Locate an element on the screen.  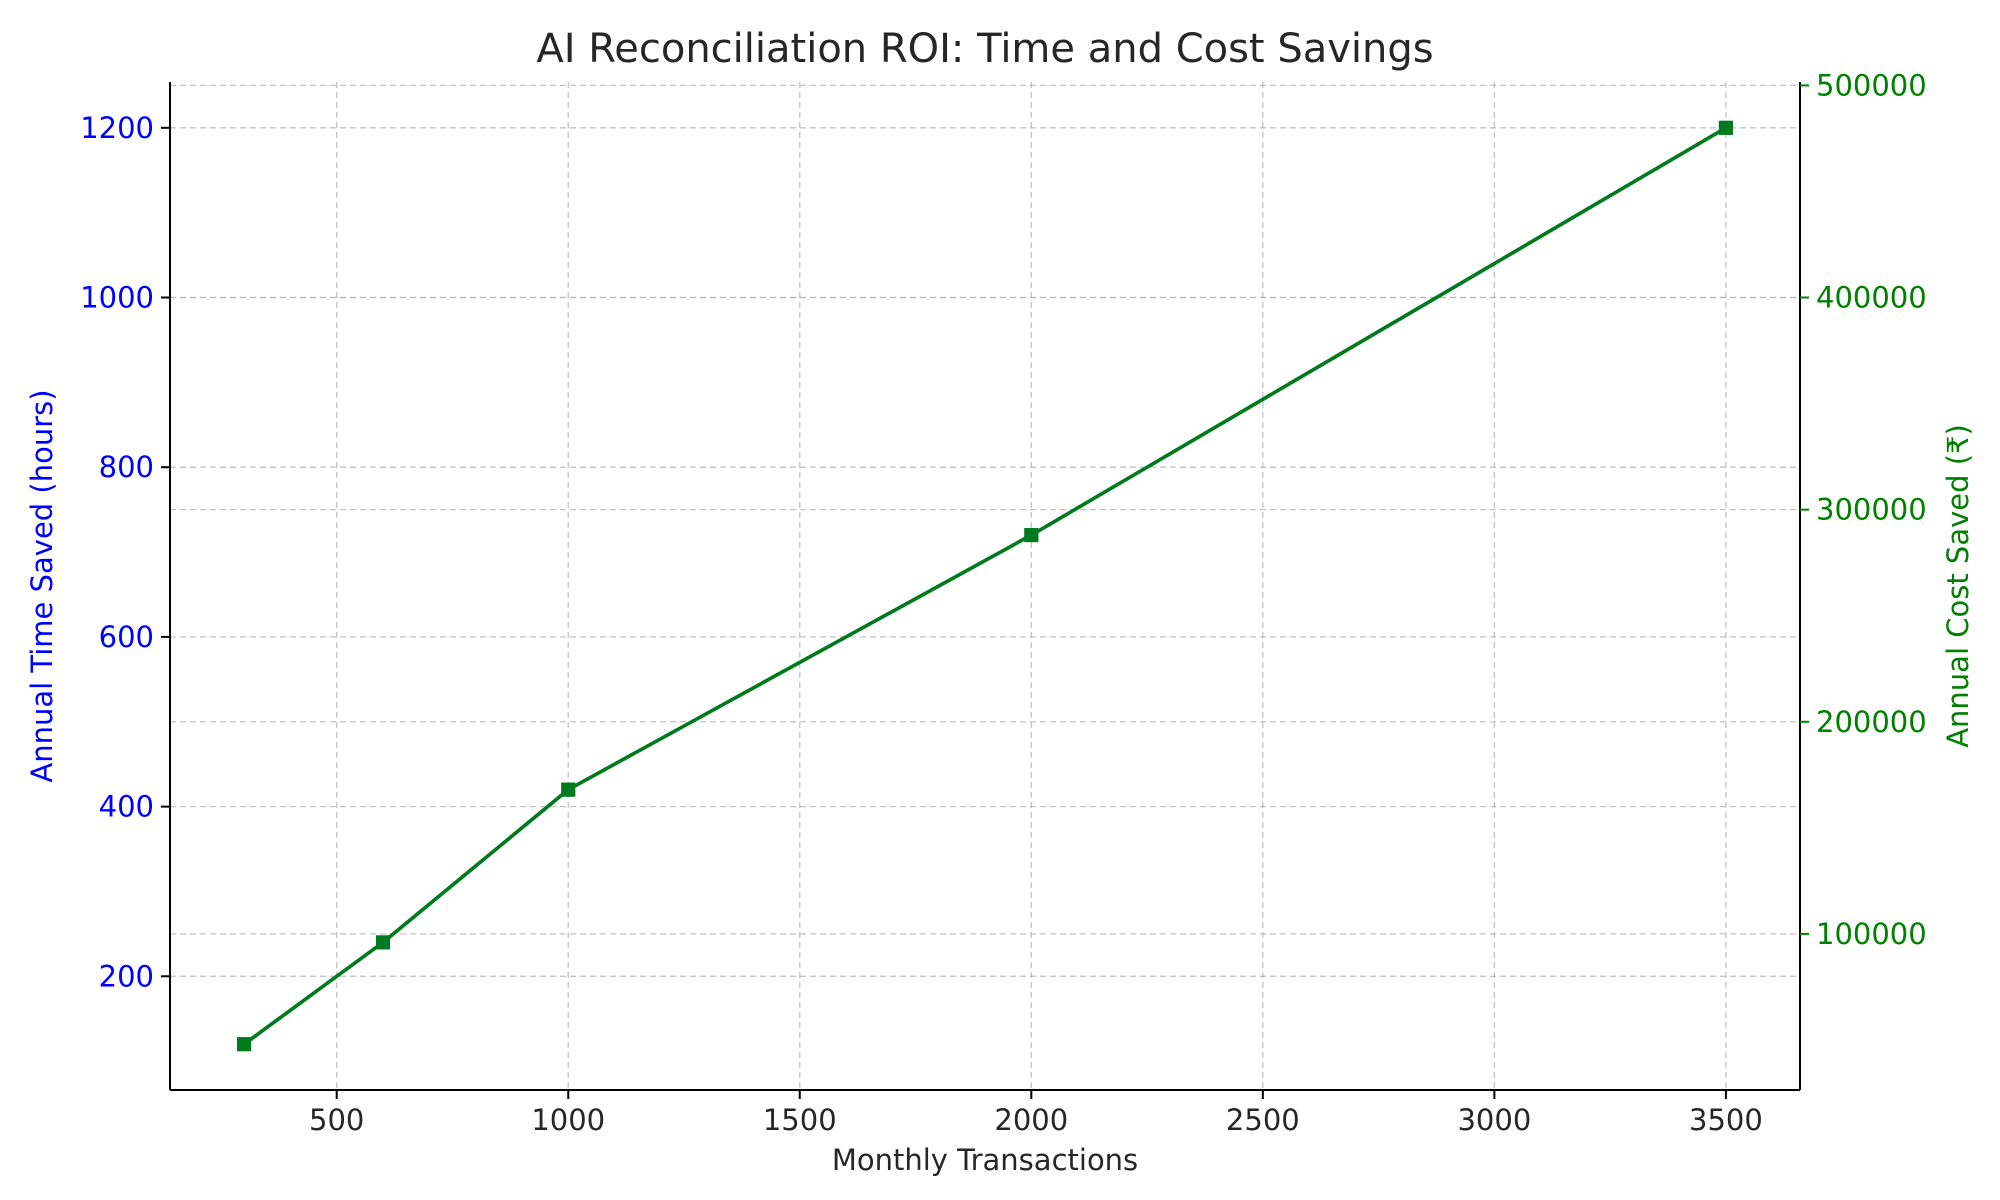
x-tick-label: 1500 is located at coordinates (800, 1120).